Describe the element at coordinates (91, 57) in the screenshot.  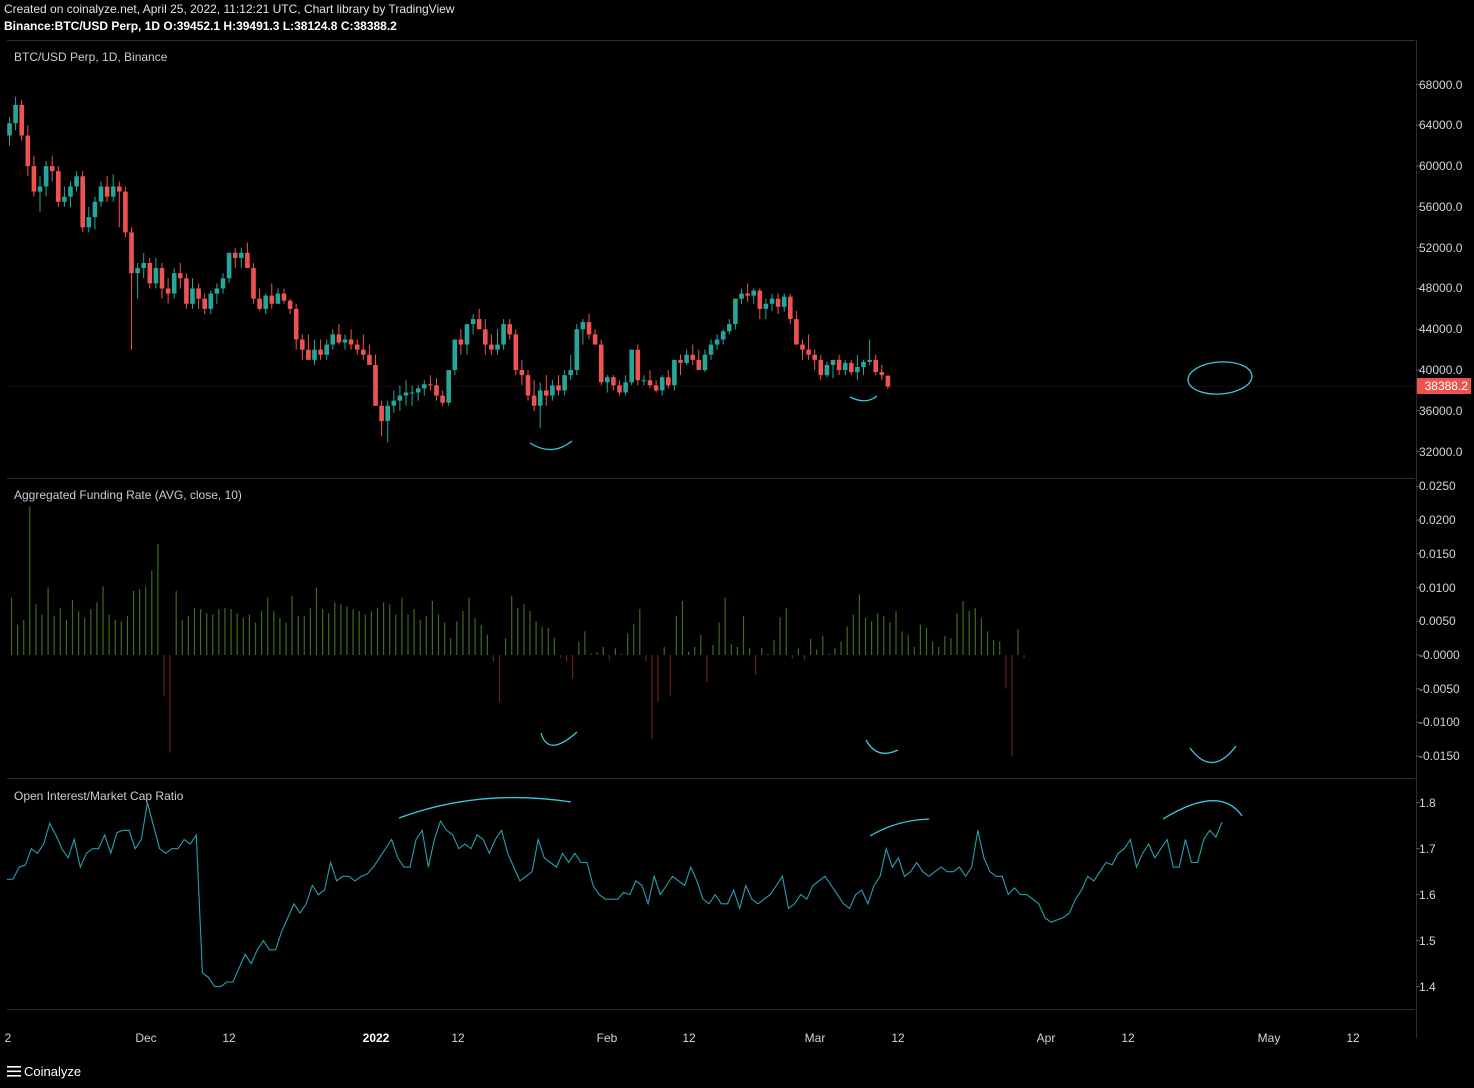
I see `price-panel-title: BTC/USD Perp, 1D, Binance` at that location.